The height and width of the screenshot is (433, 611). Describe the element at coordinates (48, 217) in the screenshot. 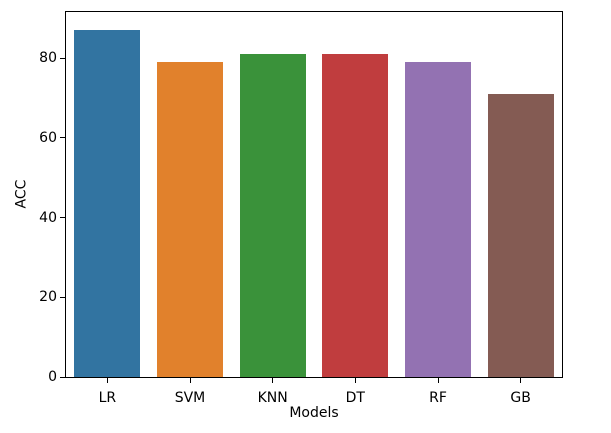

I see `y-tick-label: 40` at that location.